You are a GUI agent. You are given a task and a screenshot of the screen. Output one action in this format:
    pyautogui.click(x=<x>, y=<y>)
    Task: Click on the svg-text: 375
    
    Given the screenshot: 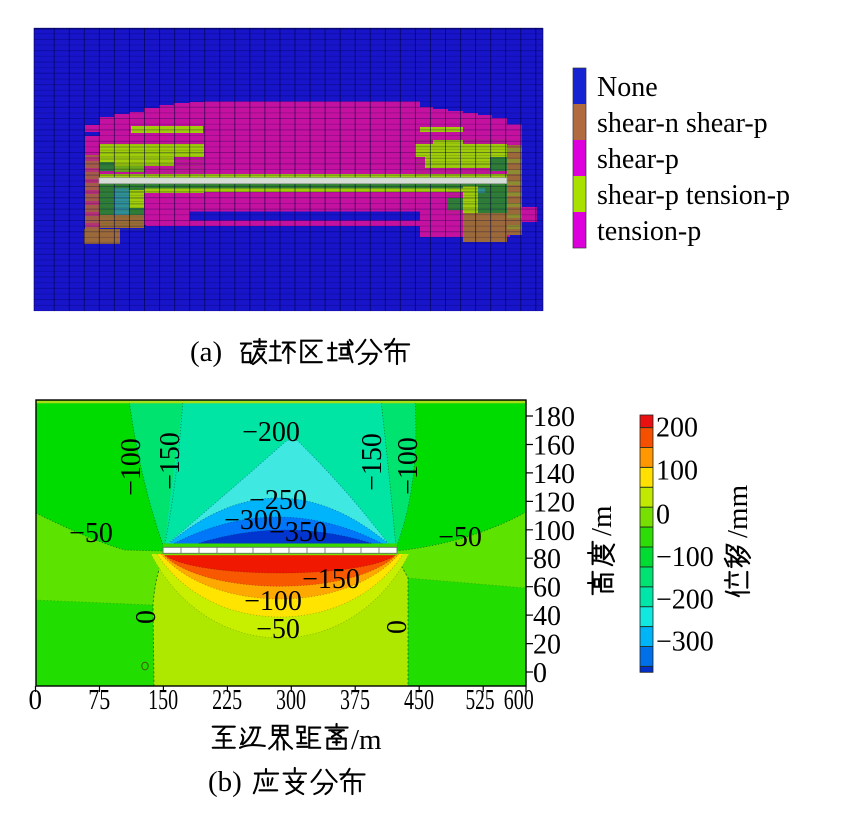 What is the action you would take?
    pyautogui.click(x=355, y=700)
    